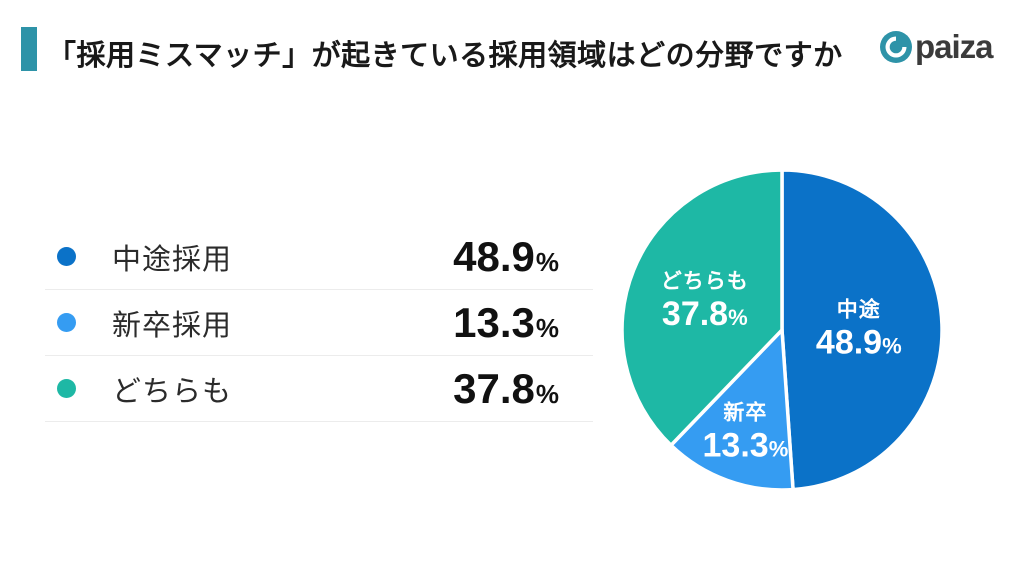 The image size is (1024, 576). I want to click on pie-slice-value-2: 37.8%, so click(705, 314).